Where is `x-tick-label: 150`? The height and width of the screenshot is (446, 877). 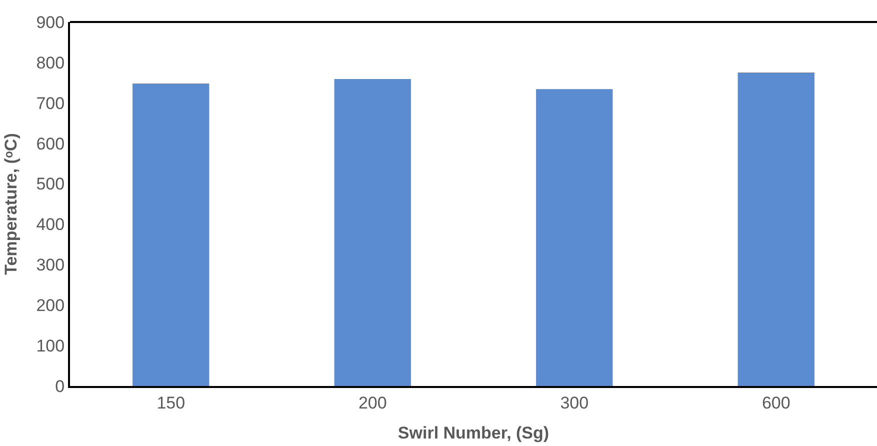 x-tick-label: 150 is located at coordinates (171, 402).